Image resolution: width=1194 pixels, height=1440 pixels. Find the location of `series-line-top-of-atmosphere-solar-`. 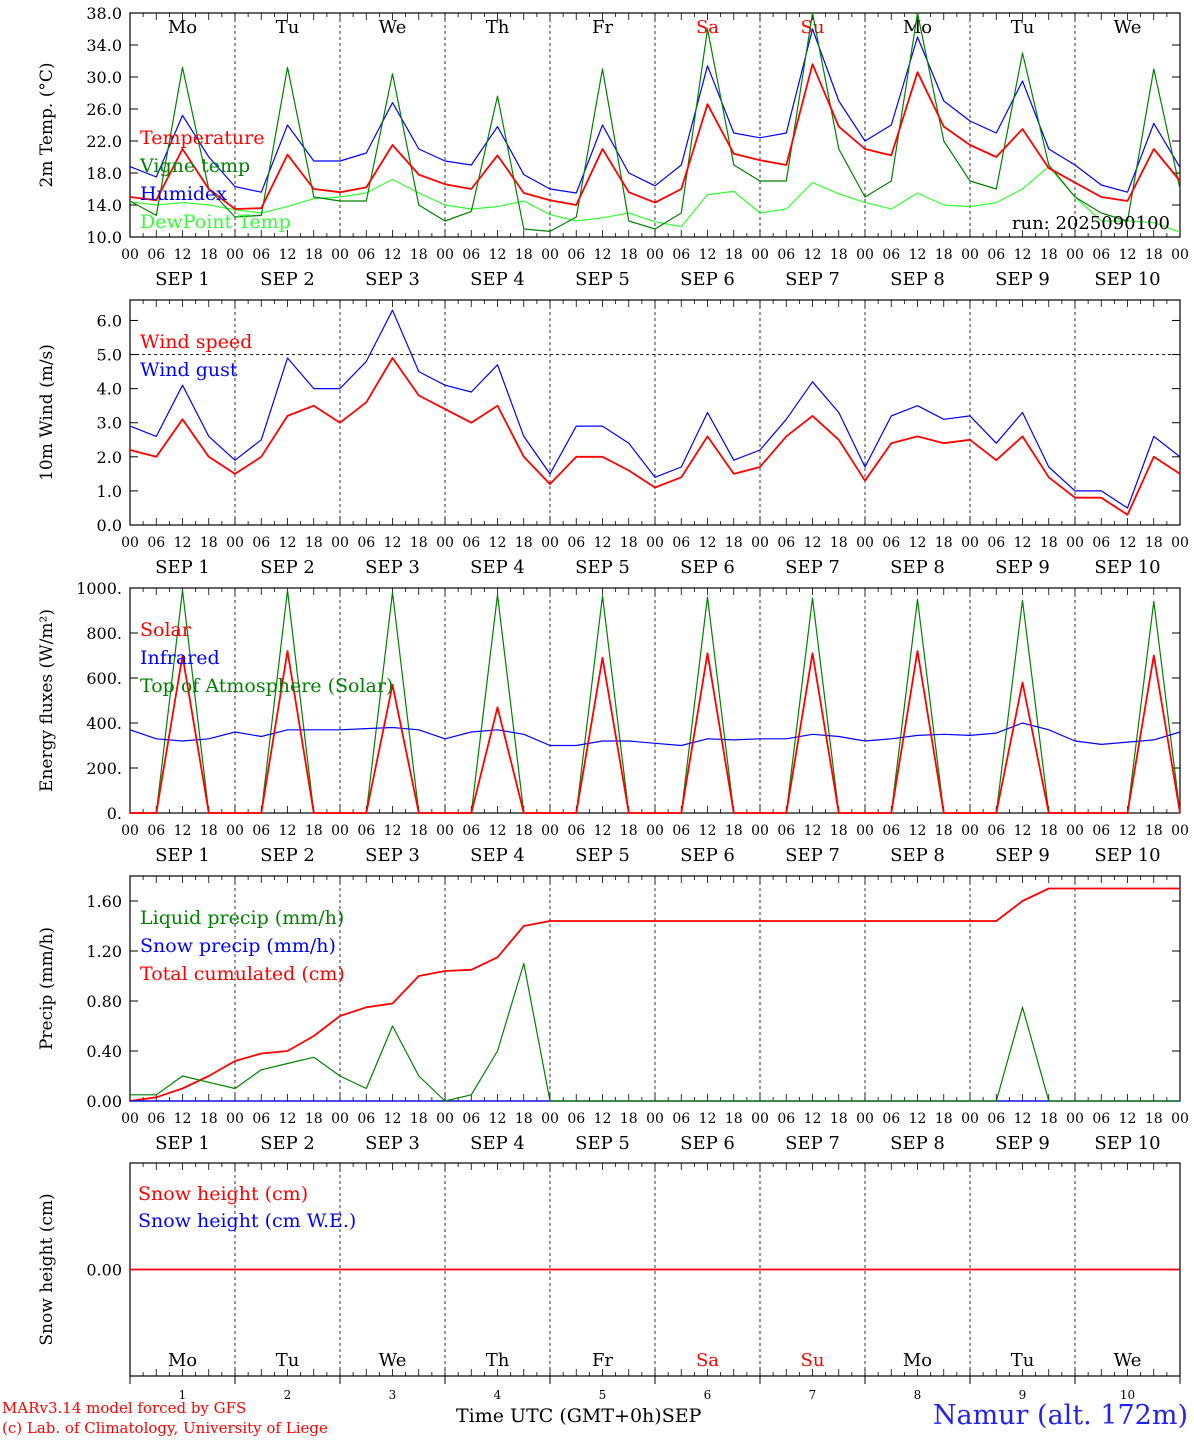

series-line-top-of-atmosphere-solar- is located at coordinates (655, 701).